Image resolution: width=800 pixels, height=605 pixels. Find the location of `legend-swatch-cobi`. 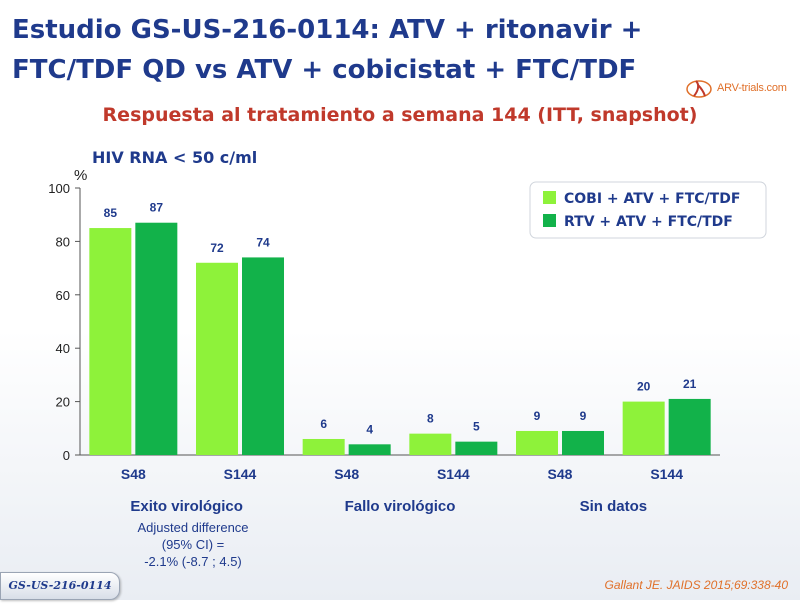

legend-swatch-cobi is located at coordinates (549, 197).